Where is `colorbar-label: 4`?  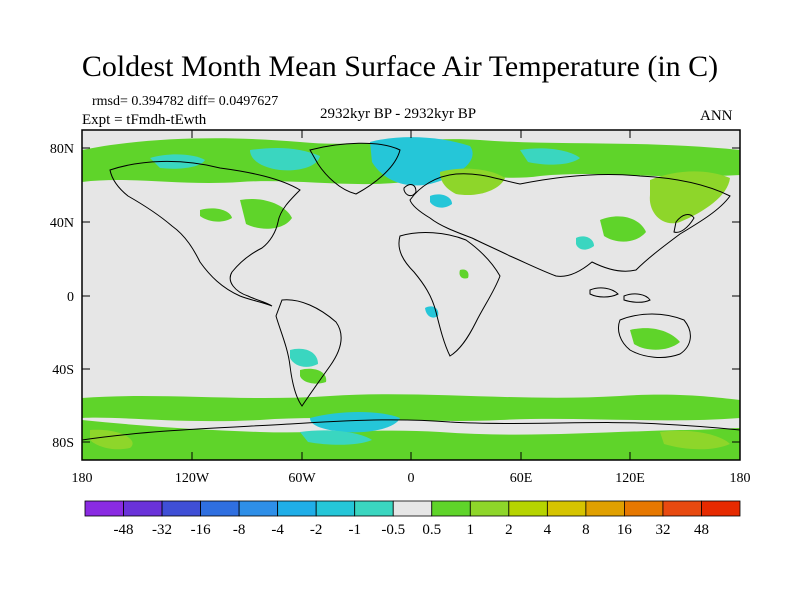
colorbar-label: 4 is located at coordinates (548, 530).